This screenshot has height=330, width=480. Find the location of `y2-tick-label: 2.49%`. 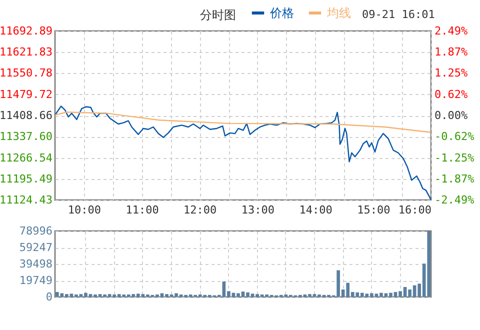

y2-tick-label: 2.49% is located at coordinates (451, 31).